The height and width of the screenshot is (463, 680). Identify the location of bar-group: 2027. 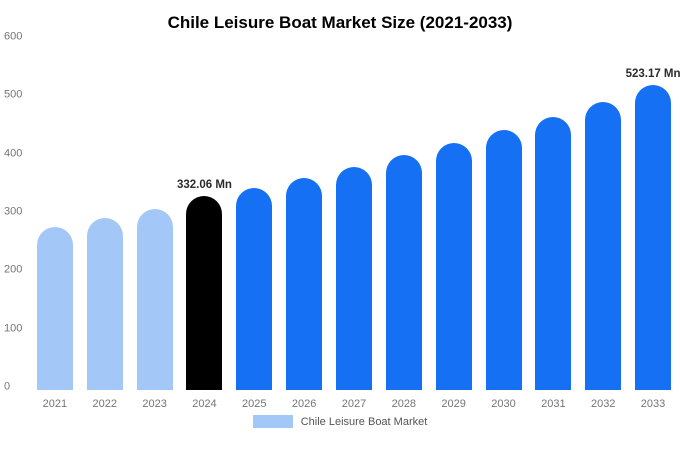
(354, 289).